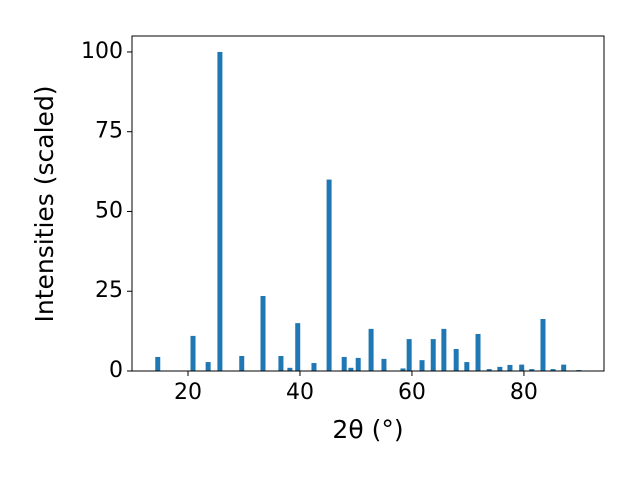  I want to click on y-tick-label: 0, so click(116, 370).